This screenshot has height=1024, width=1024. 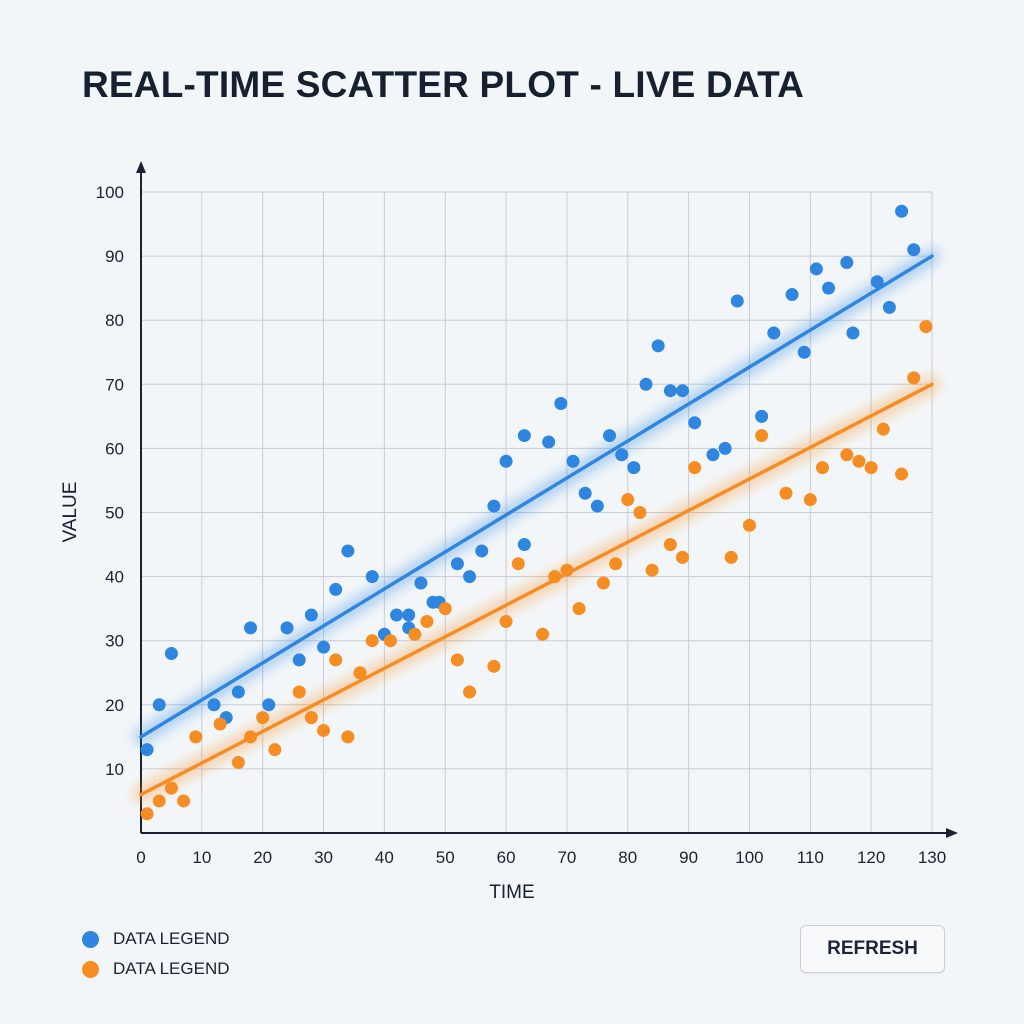 What do you see at coordinates (114, 705) in the screenshot?
I see `y-tick-label: 20` at bounding box center [114, 705].